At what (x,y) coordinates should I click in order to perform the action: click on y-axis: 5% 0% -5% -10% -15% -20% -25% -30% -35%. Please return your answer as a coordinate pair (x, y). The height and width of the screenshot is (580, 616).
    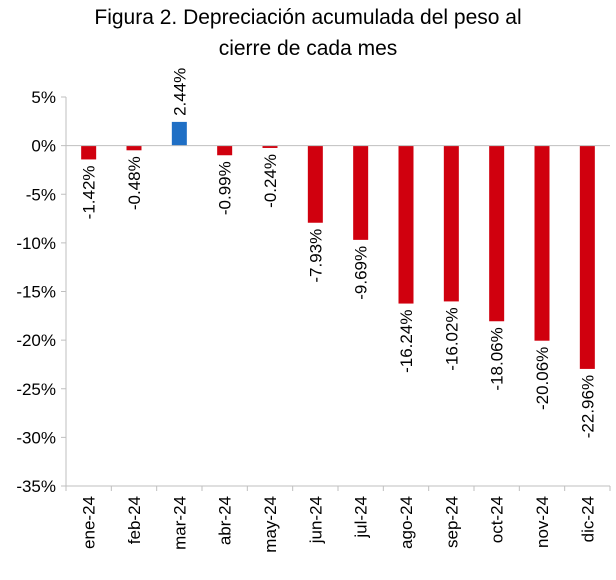
    Looking at the image, I should click on (41, 292).